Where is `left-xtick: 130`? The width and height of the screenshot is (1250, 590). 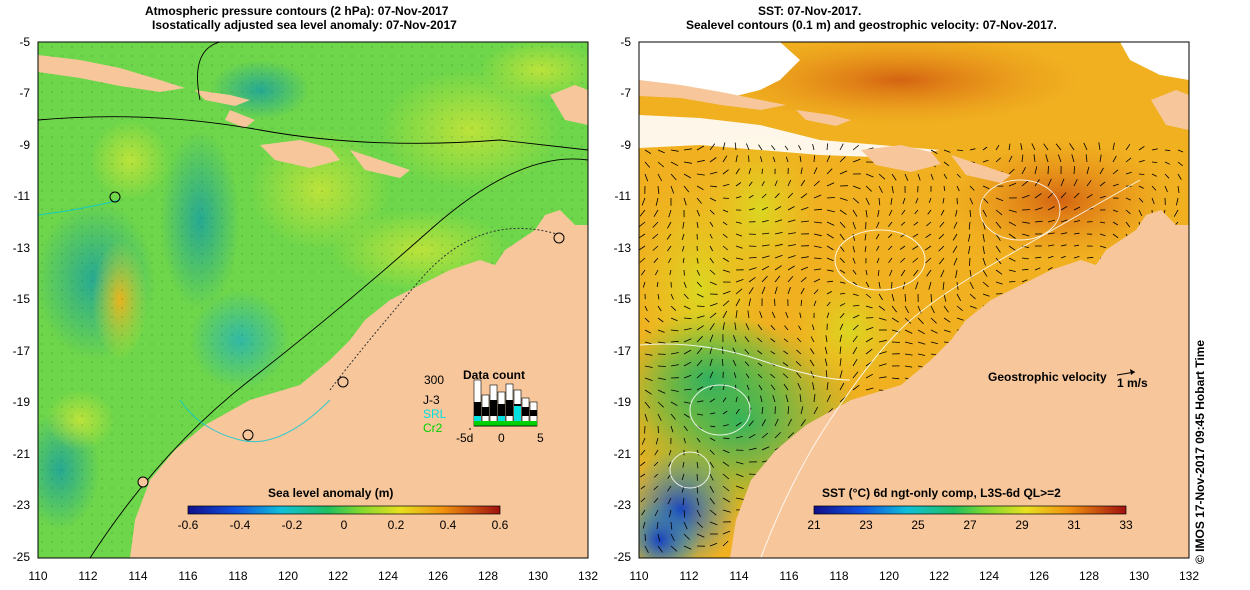 left-xtick: 130 is located at coordinates (538, 576).